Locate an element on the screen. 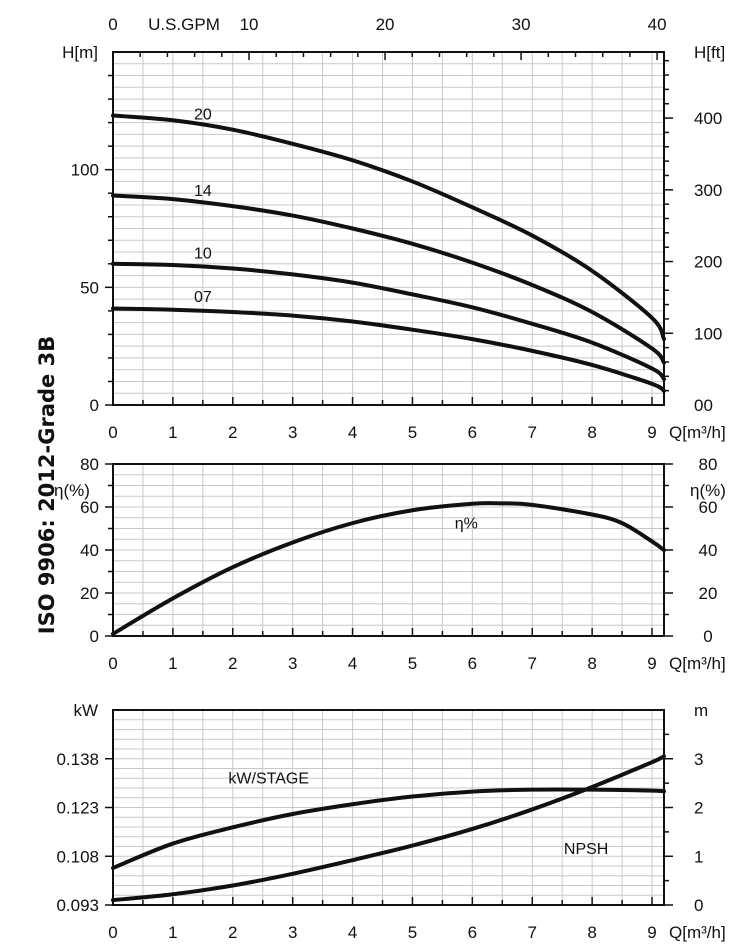 This screenshot has width=738, height=948. y-tick-label: 0.123 is located at coordinates (77, 808).